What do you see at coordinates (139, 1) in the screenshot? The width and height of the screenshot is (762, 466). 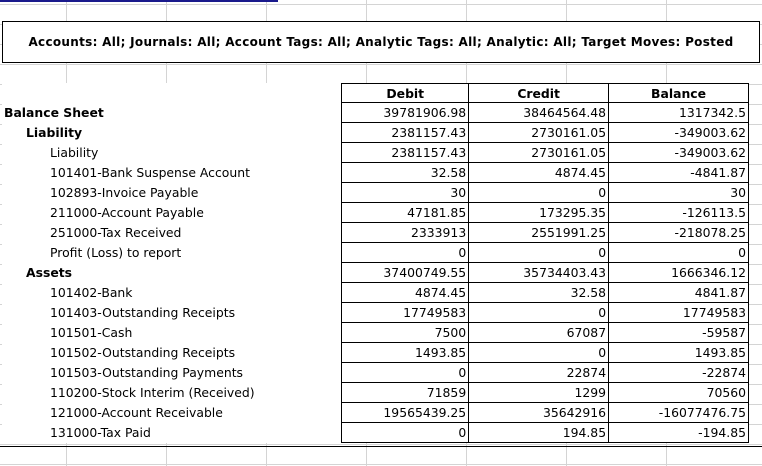 I see `selection-bar` at bounding box center [139, 1].